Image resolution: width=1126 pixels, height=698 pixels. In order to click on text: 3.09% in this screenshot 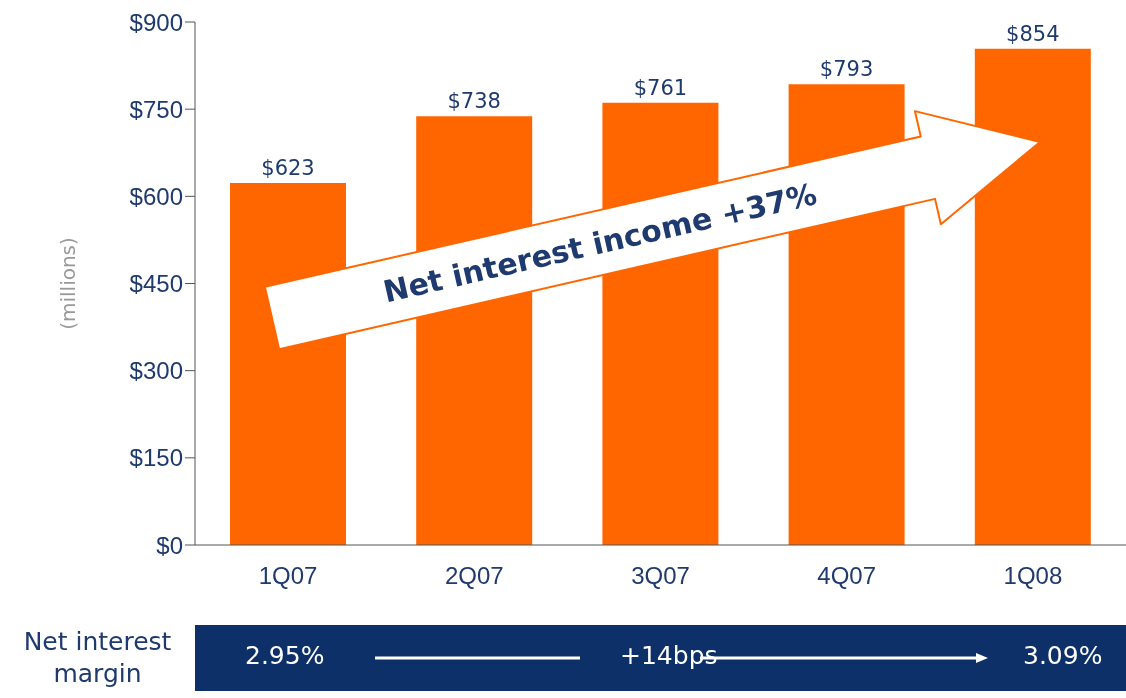, I will do `click(1063, 655)`.